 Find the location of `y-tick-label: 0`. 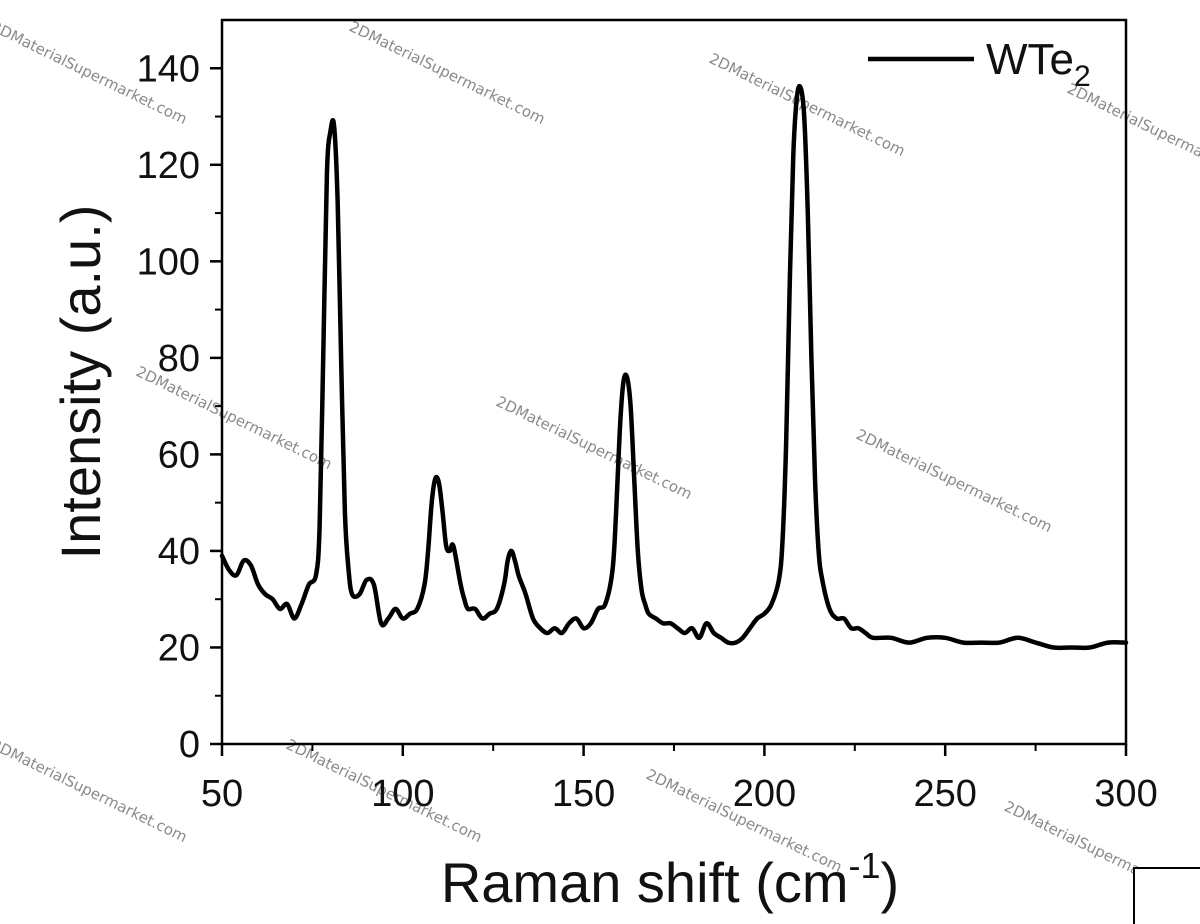

y-tick-label: 0 is located at coordinates (189, 745).